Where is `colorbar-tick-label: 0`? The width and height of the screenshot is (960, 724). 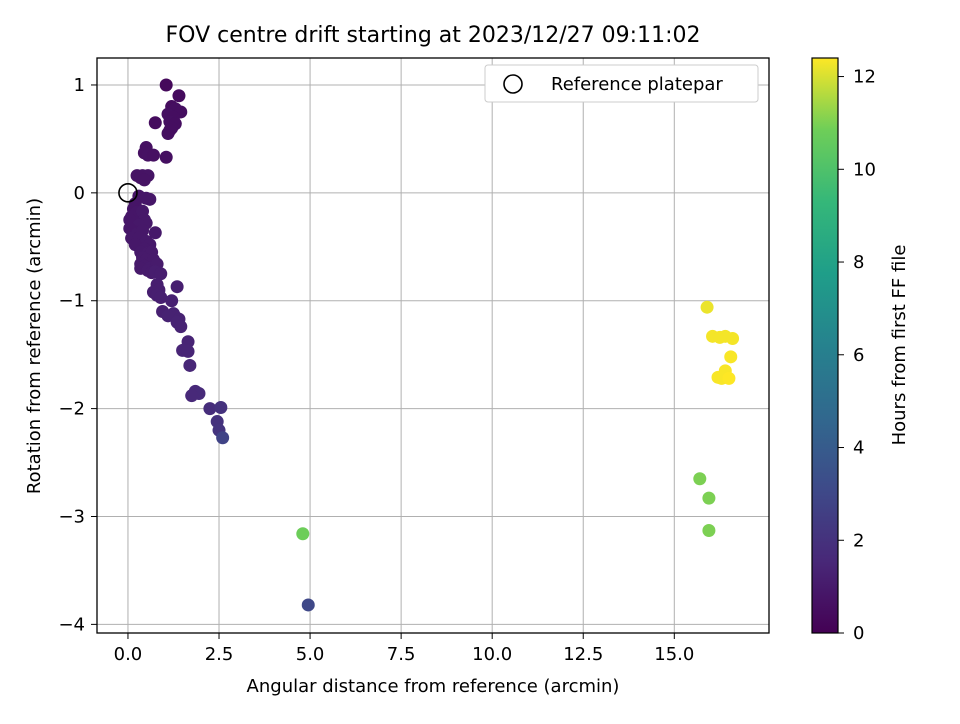 colorbar-tick-label: 0 is located at coordinates (858, 633).